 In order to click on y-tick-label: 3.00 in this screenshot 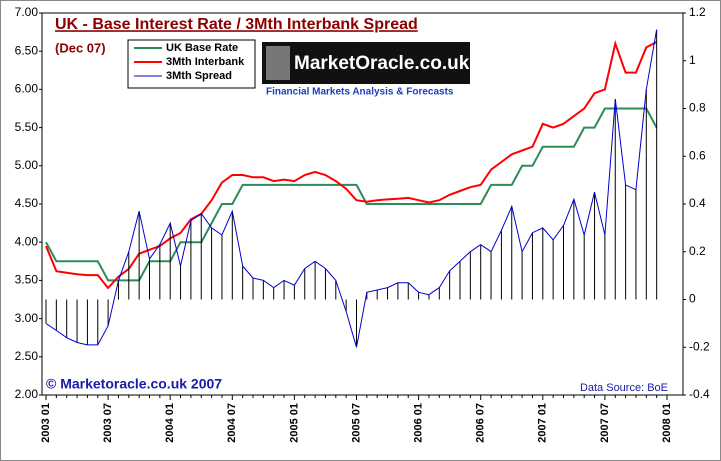, I will do `click(27, 318)`.